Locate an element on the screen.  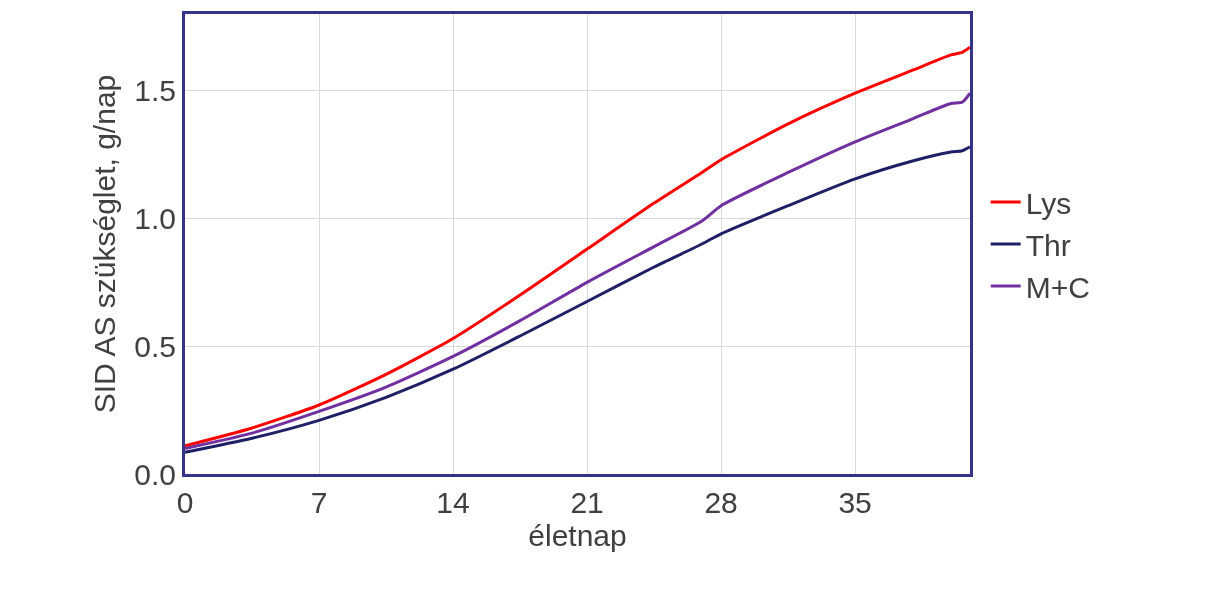
x-tick-label: 21 is located at coordinates (587, 502).